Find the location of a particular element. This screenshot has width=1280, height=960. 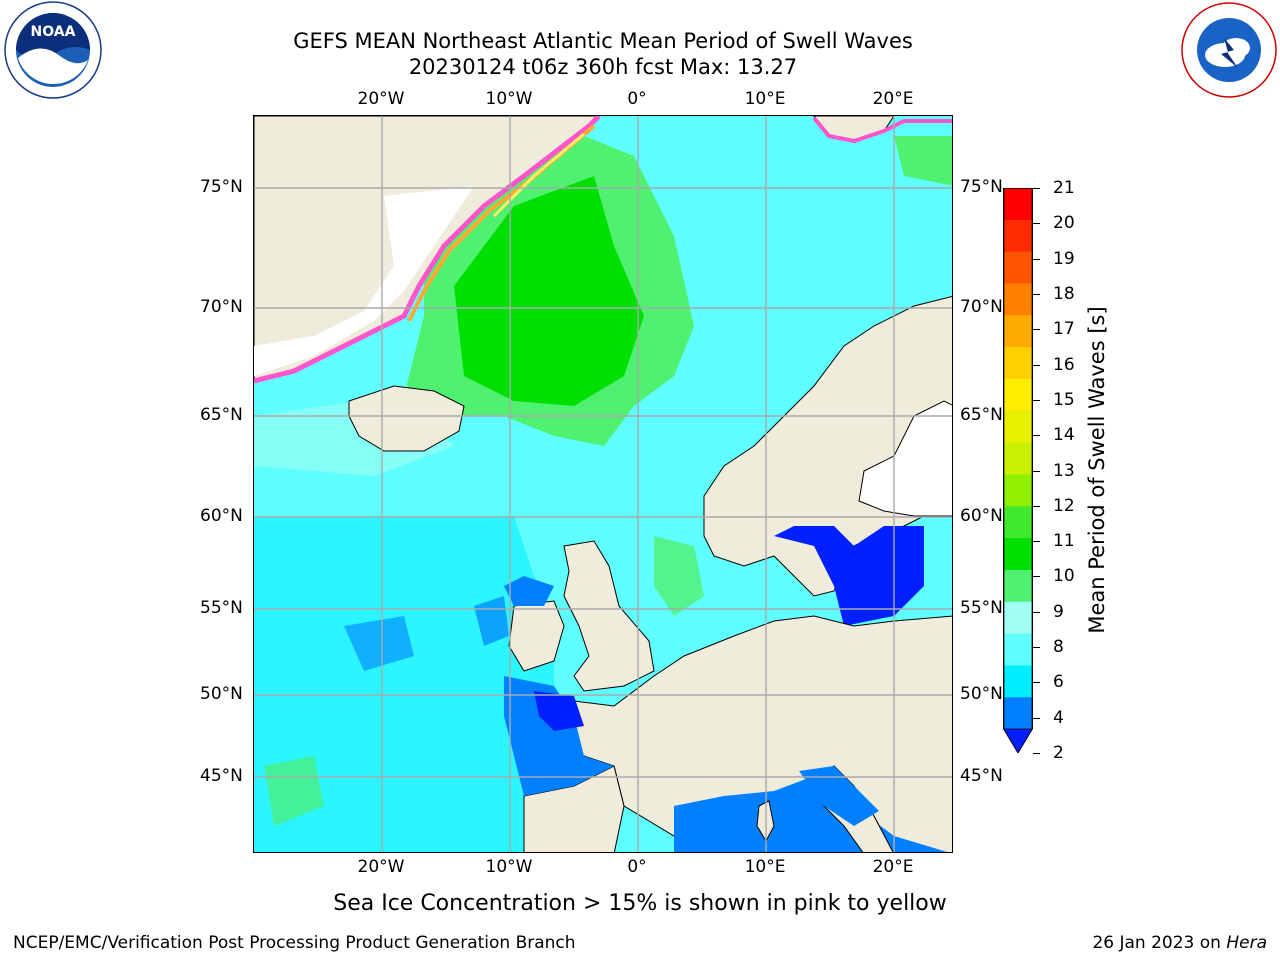

colorbar-tick-label: 13 is located at coordinates (1064, 470).